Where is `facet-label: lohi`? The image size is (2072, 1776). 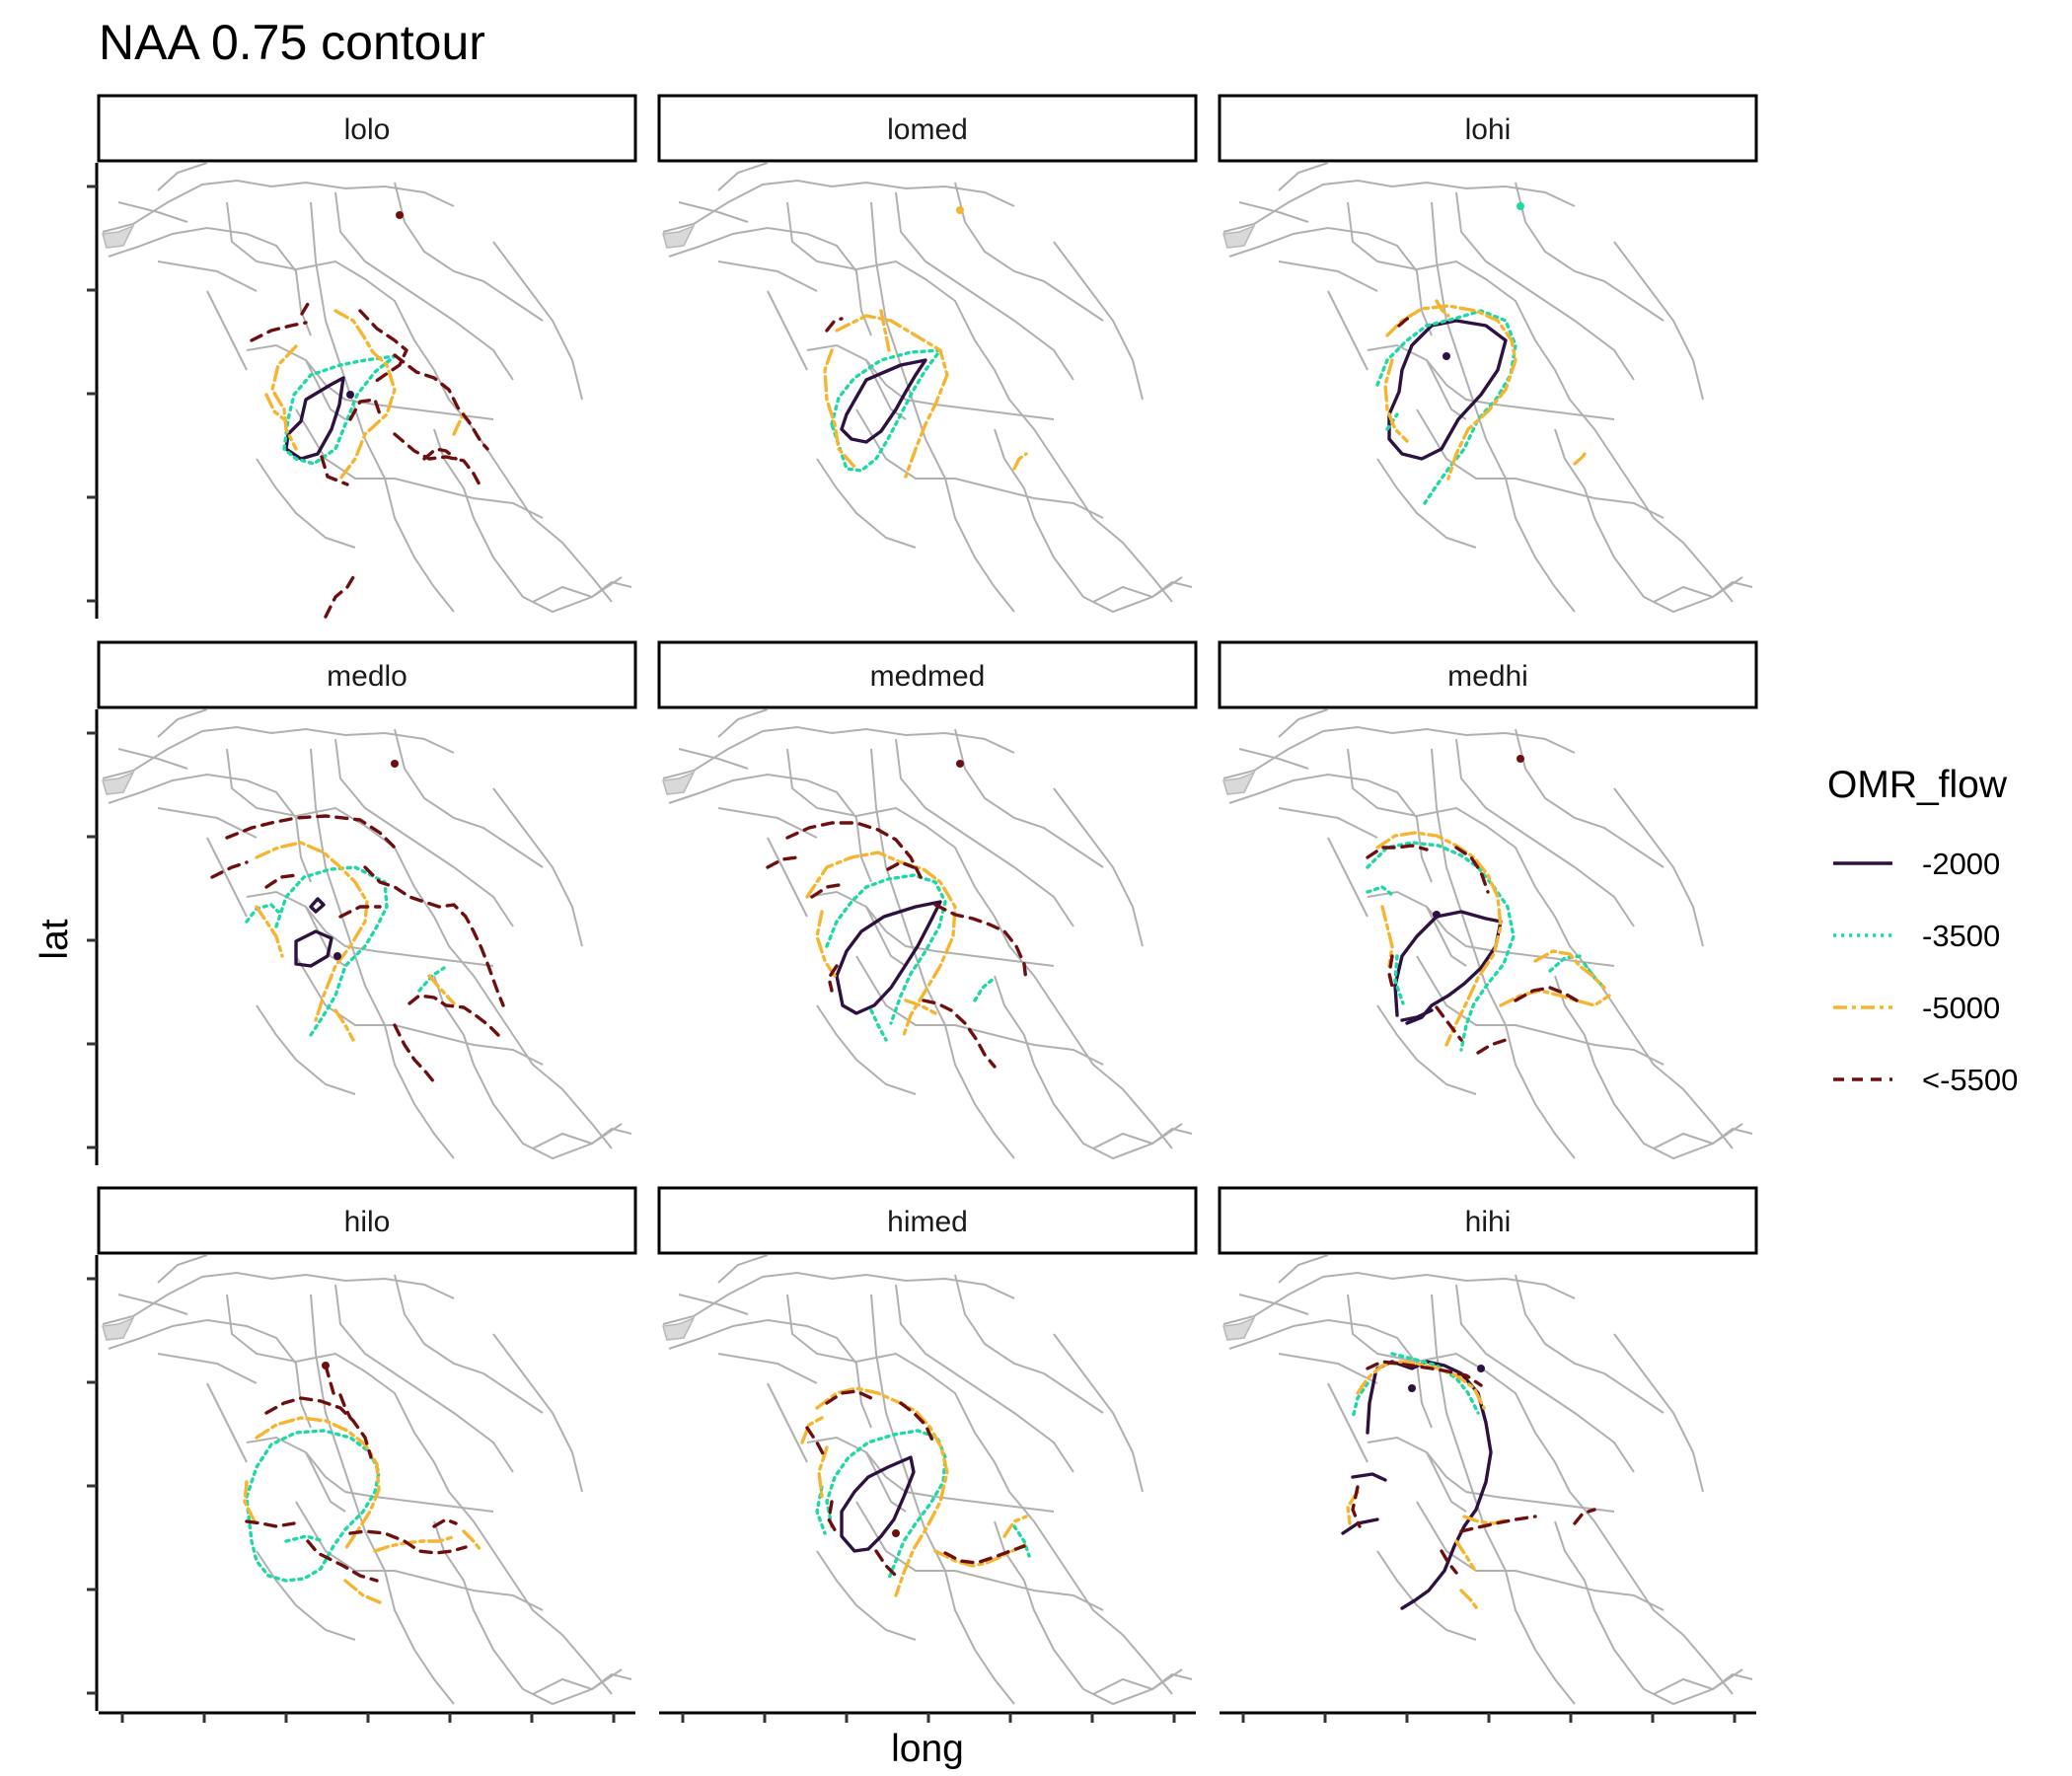
facet-label: lohi is located at coordinates (1489, 129).